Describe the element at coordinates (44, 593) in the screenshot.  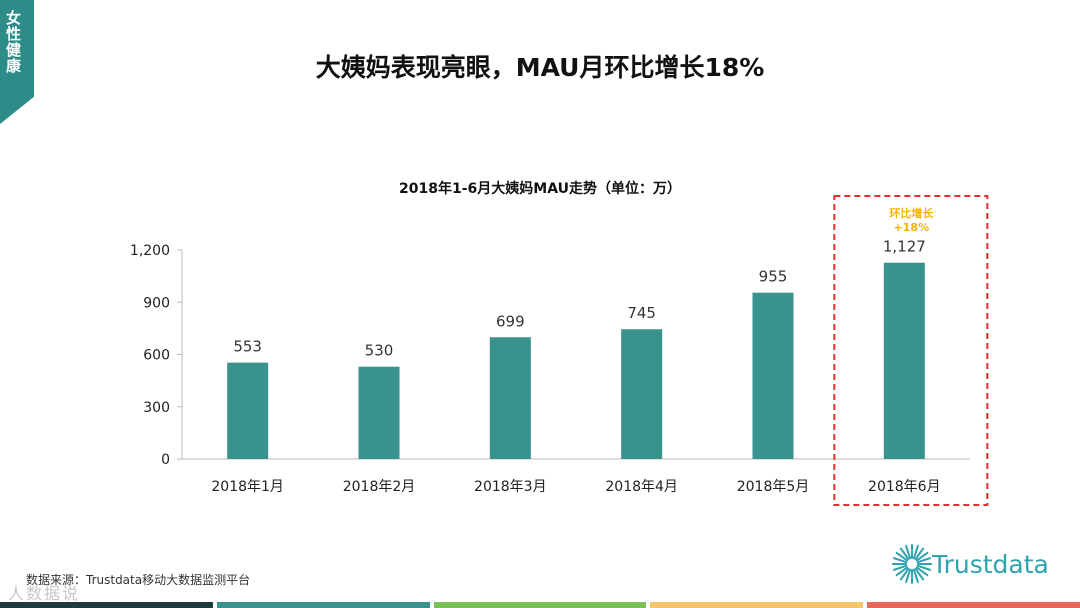
I see `watermark: 人数据说` at that location.